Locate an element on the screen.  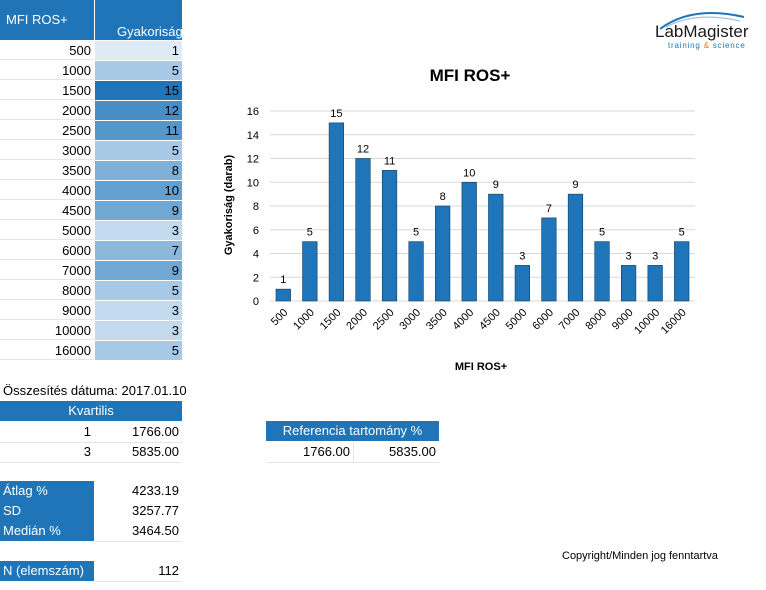
data-label: 7 is located at coordinates (549, 209).